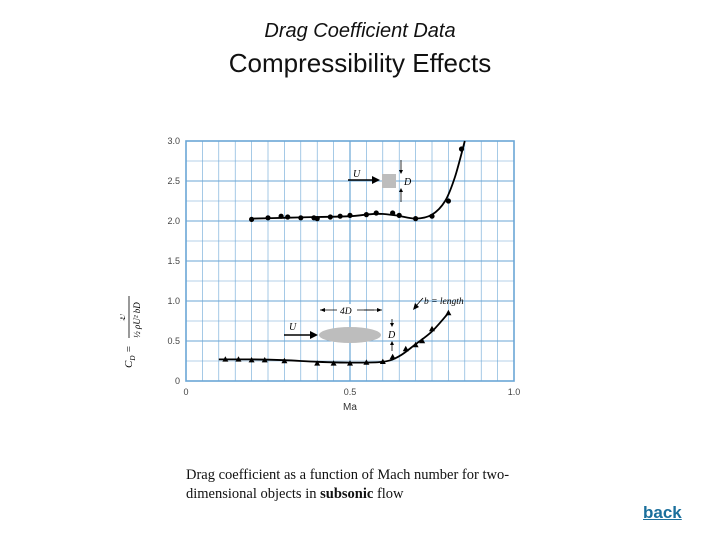 Image resolution: width=720 pixels, height=540 pixels. Describe the element at coordinates (350, 407) in the screenshot. I see `x-axis-label: Ma` at that location.